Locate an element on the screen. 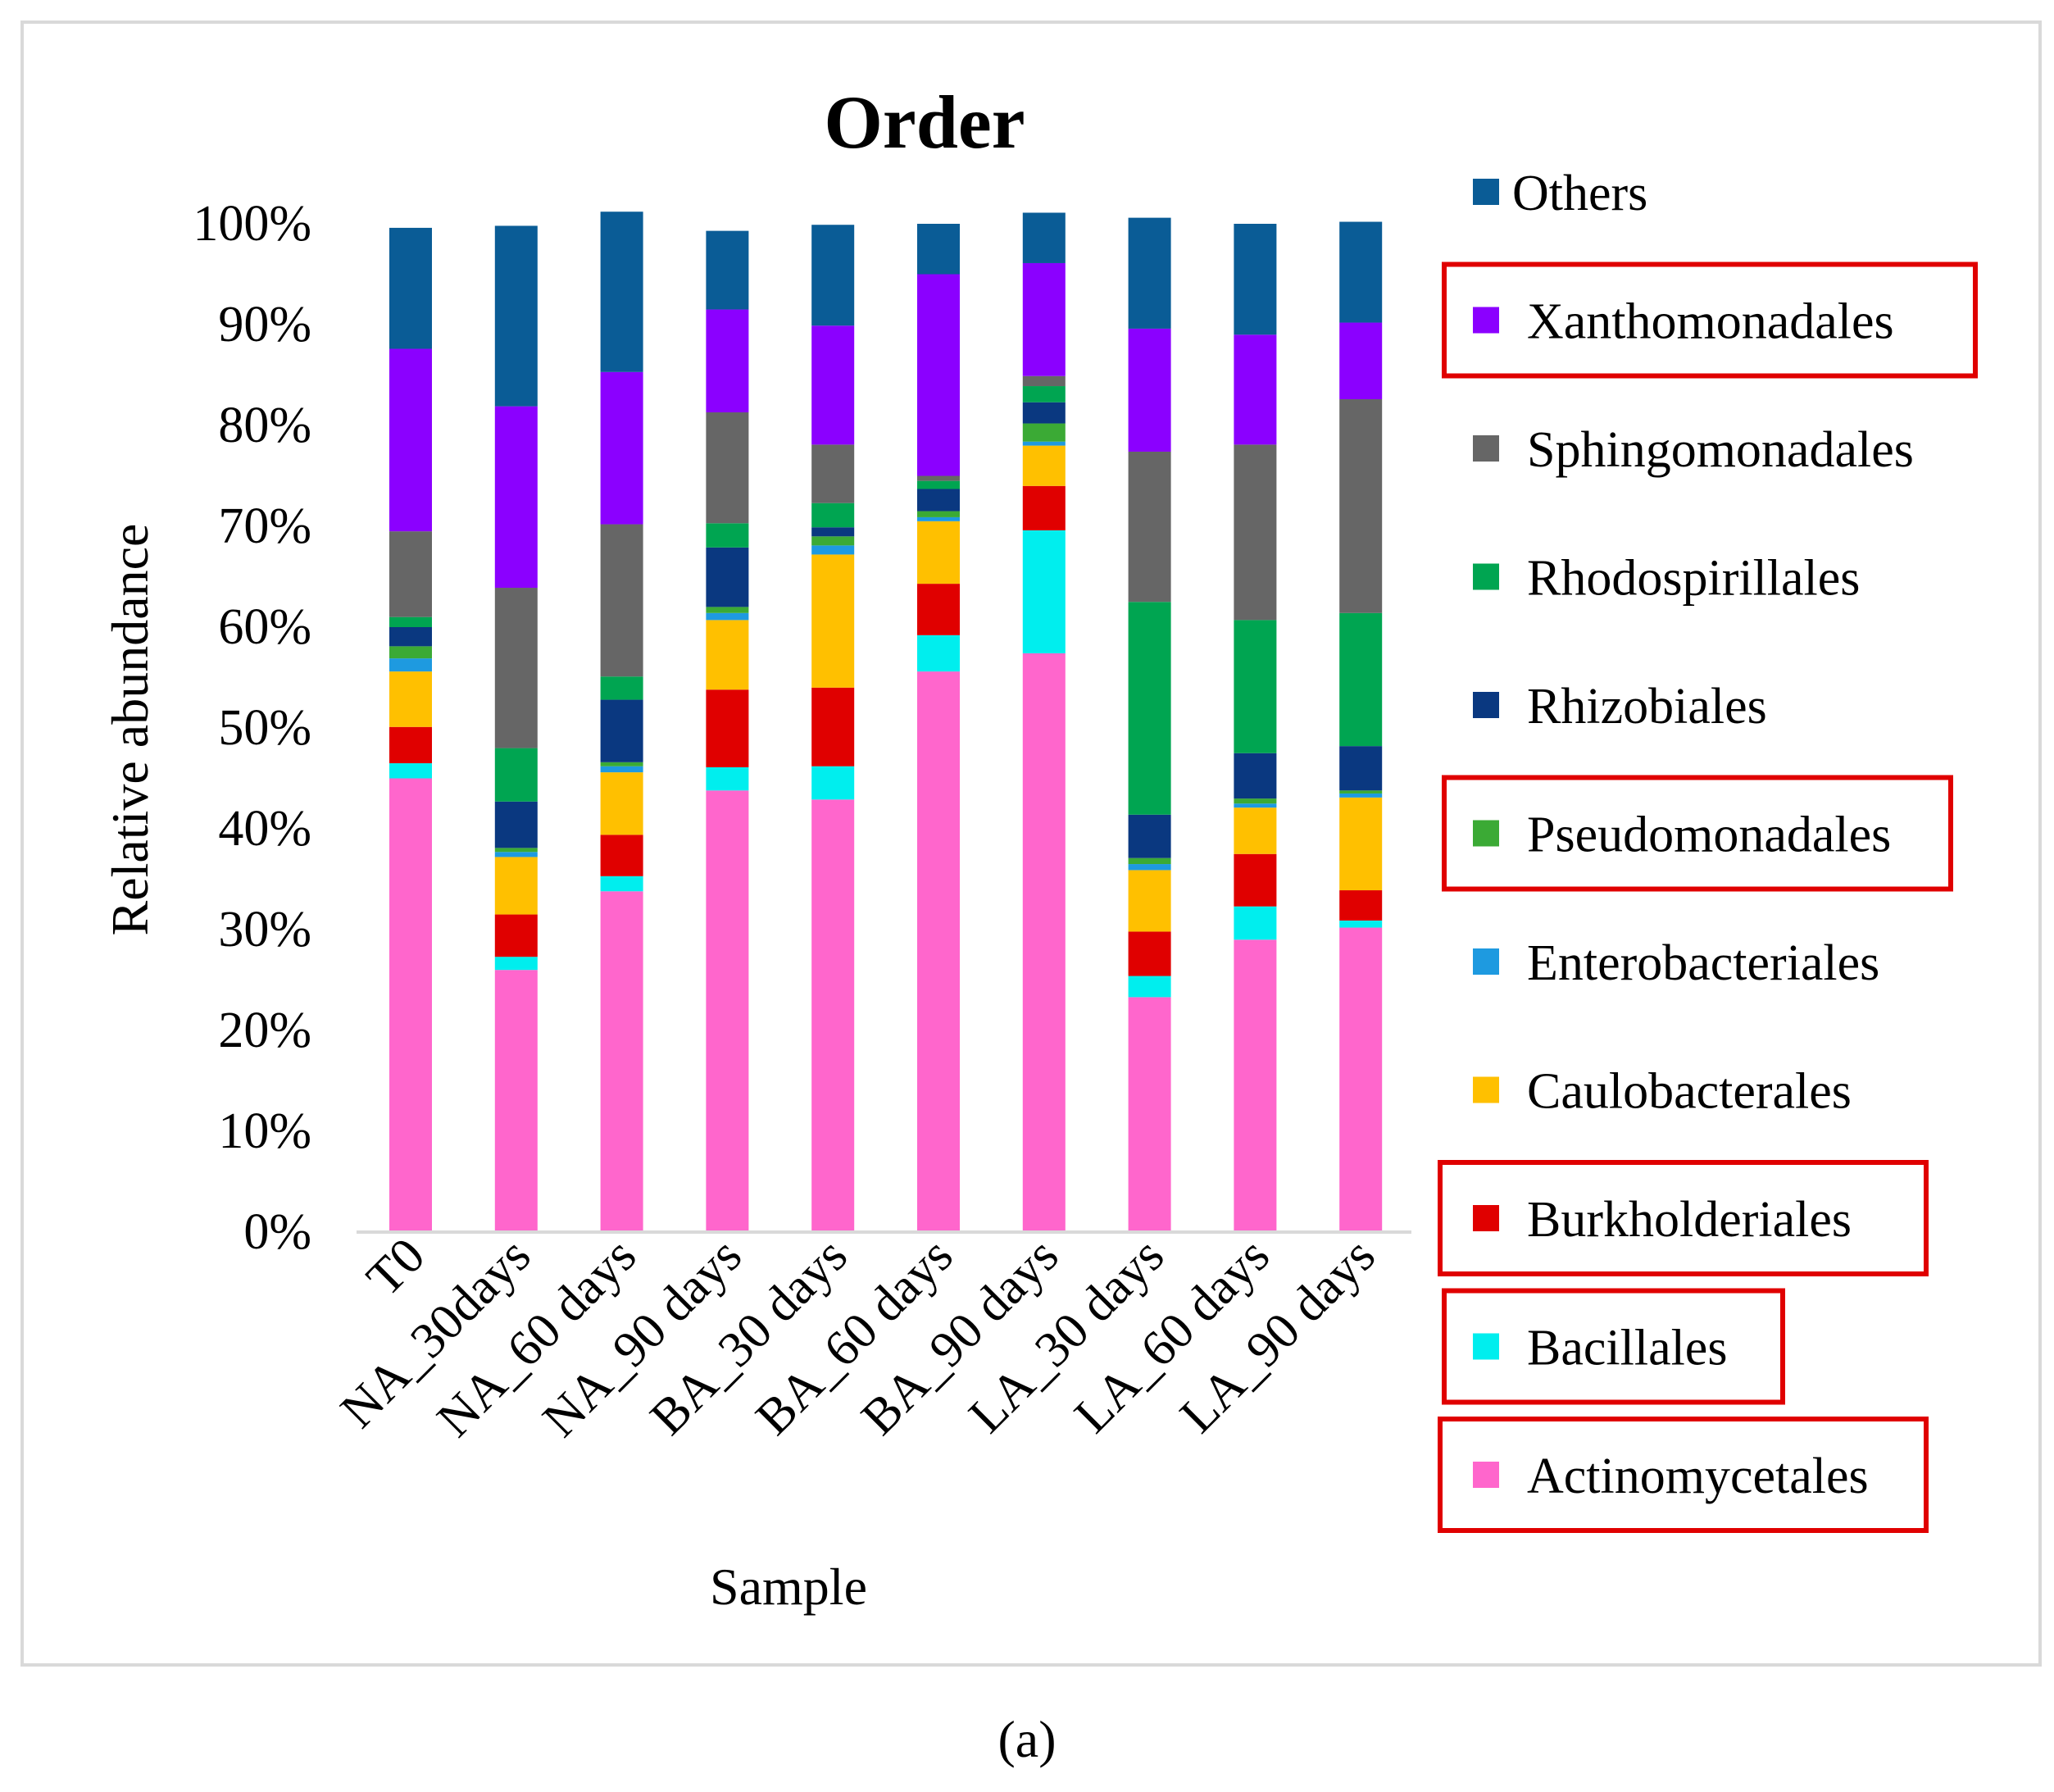  y-tick-label: 0% is located at coordinates (277, 1232).